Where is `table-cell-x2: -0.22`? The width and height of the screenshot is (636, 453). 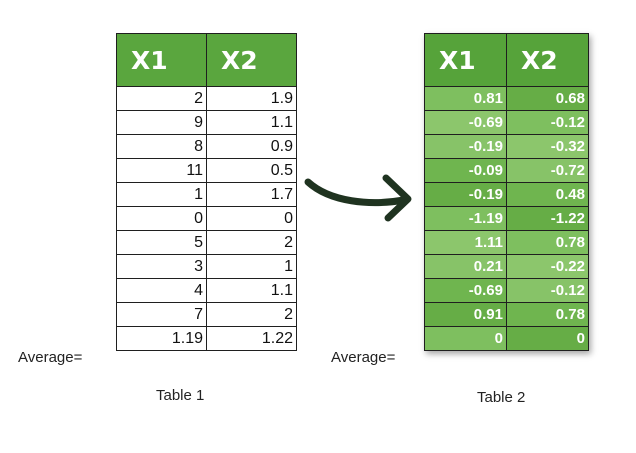
table-cell-x2: -0.22 is located at coordinates (547, 266).